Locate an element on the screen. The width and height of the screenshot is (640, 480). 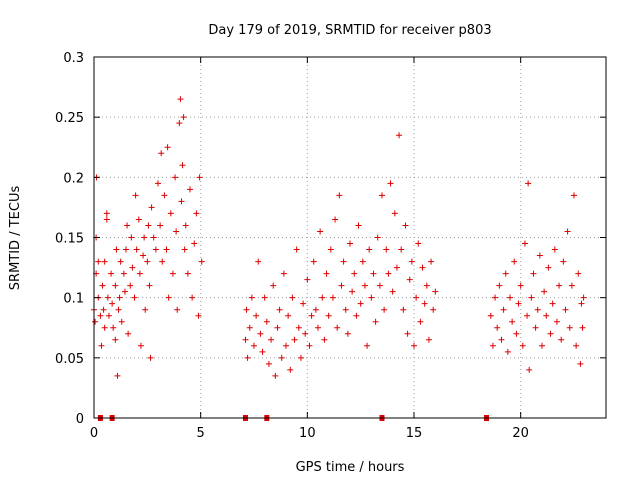
x-tick-label: 0 is located at coordinates (94, 433).